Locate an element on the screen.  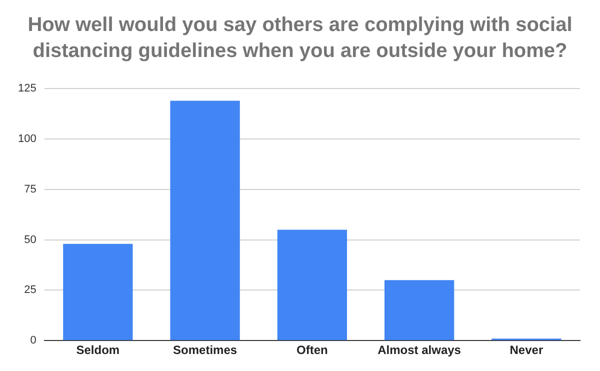
x-tick-label: Sometimes is located at coordinates (205, 350).